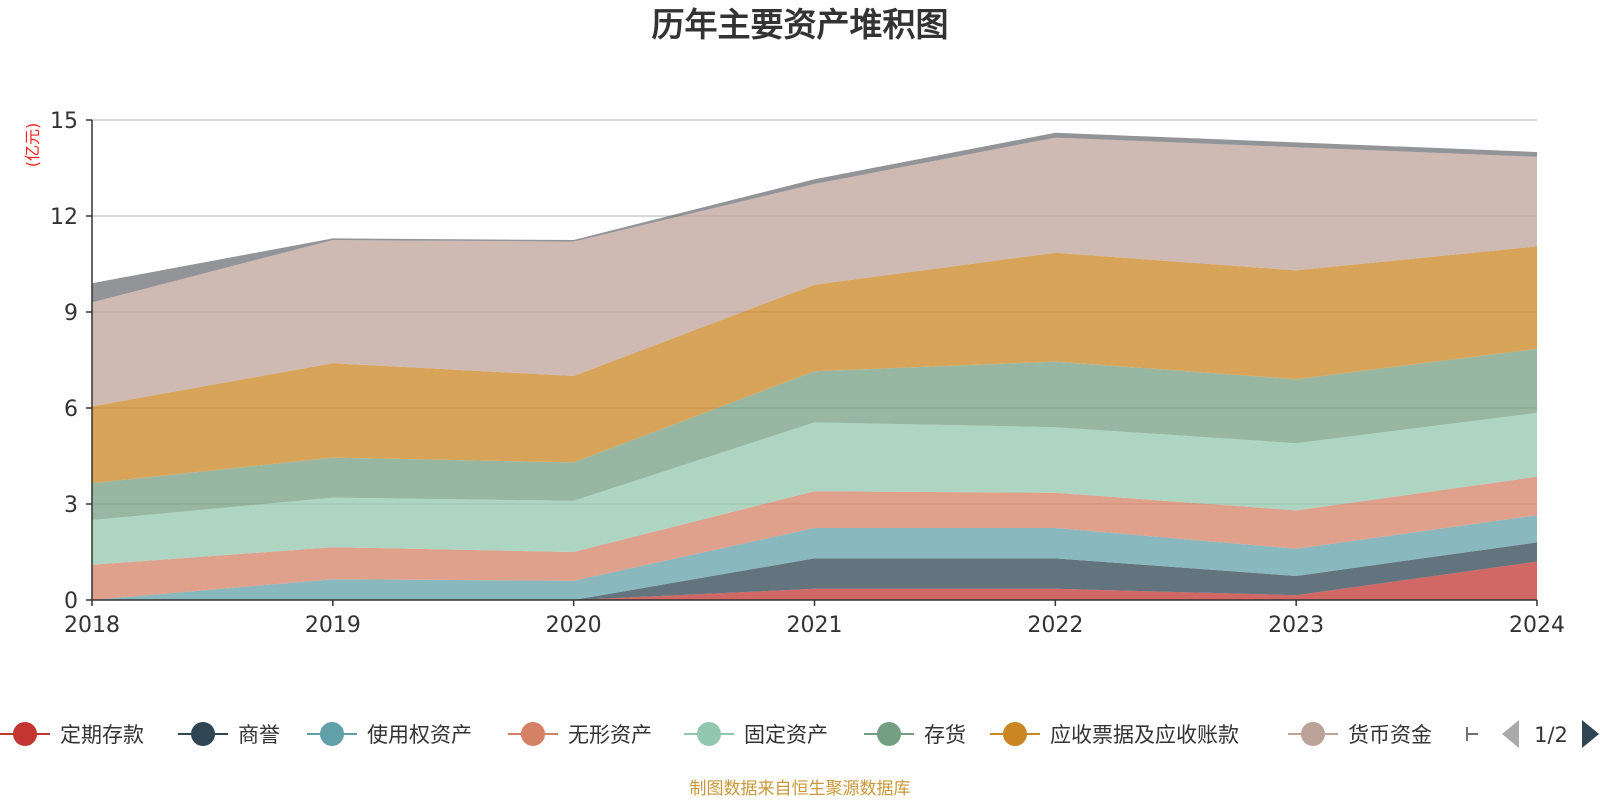 The width and height of the screenshot is (1600, 800). I want to click on legend-label: 无形资产, so click(610, 735).